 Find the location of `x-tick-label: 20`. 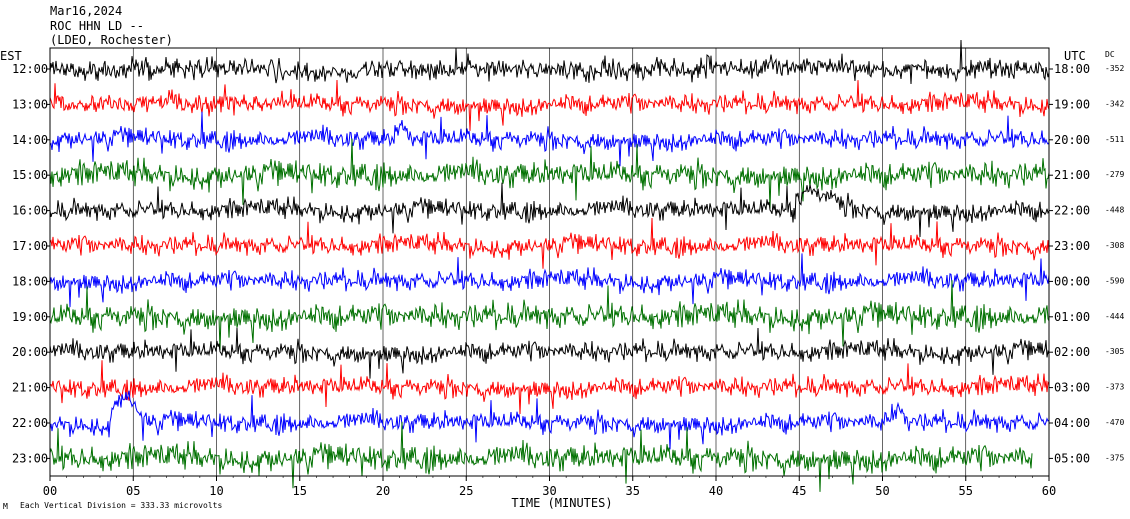

x-tick-label: 20 is located at coordinates (383, 491).